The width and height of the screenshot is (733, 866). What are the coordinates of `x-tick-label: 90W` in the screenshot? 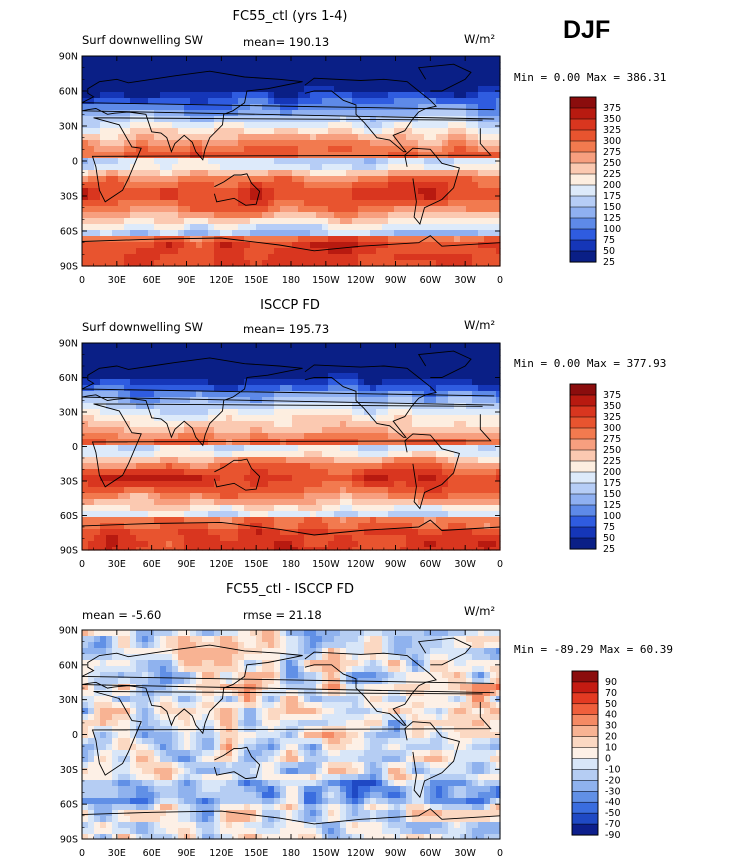 It's located at (396, 280).